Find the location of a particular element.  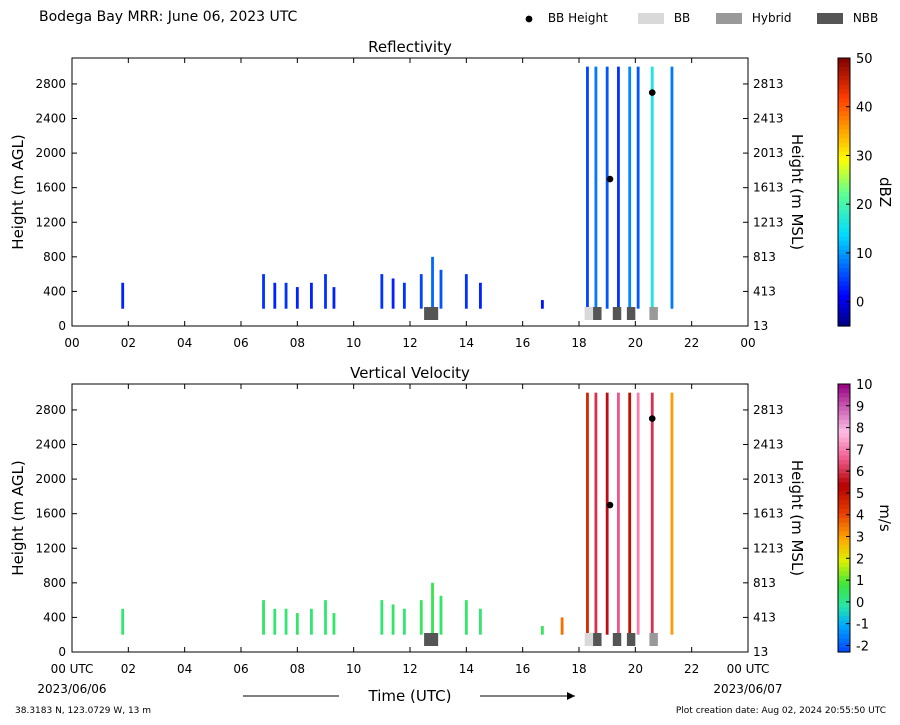

legend-label: NBB is located at coordinates (865, 18).